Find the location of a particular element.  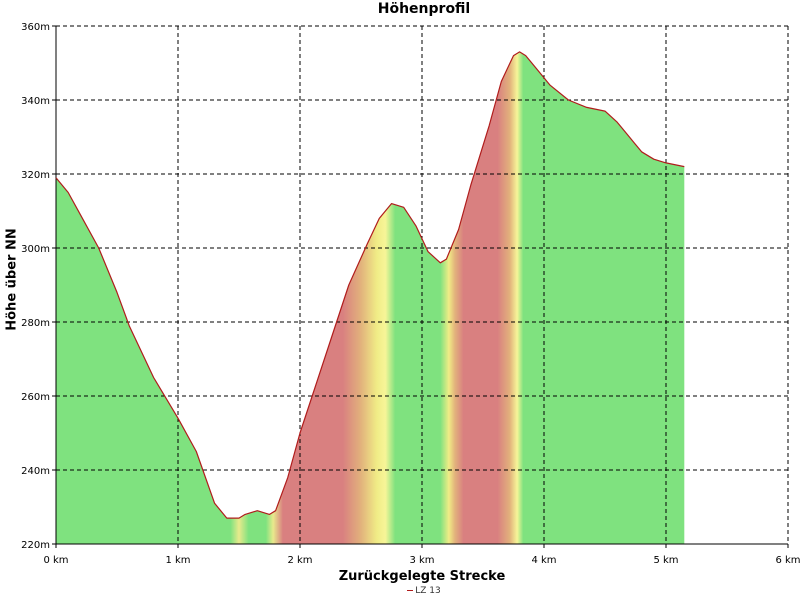

chart-title: Höhenprofil is located at coordinates (424, 9).